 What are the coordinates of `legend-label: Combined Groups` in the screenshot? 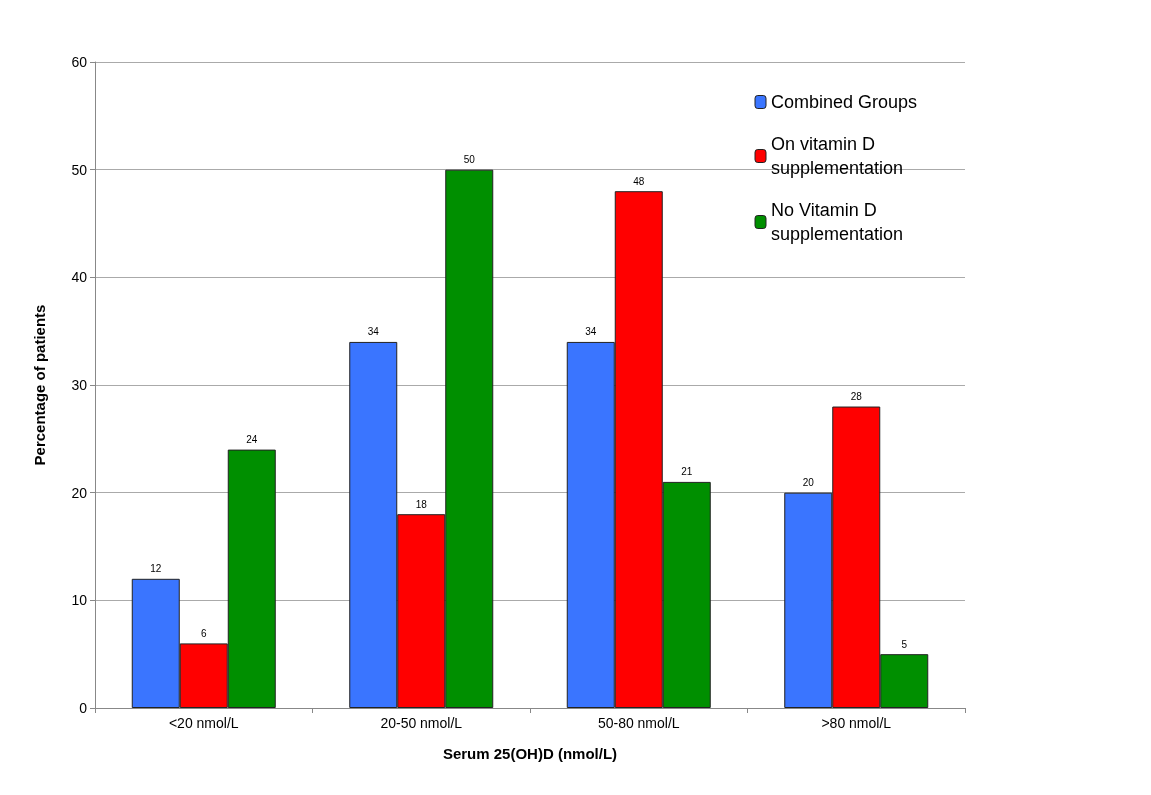 It's located at (844, 102).